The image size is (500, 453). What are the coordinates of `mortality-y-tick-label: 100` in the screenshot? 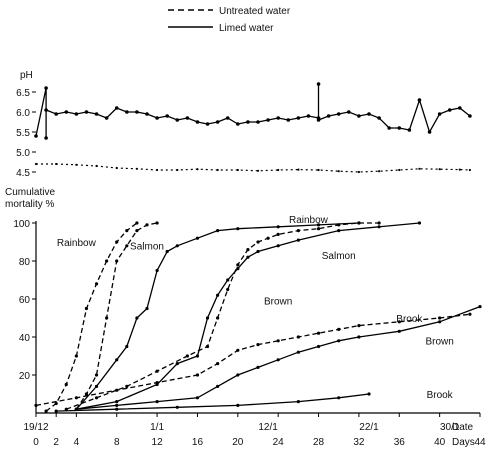 It's located at (21, 224).